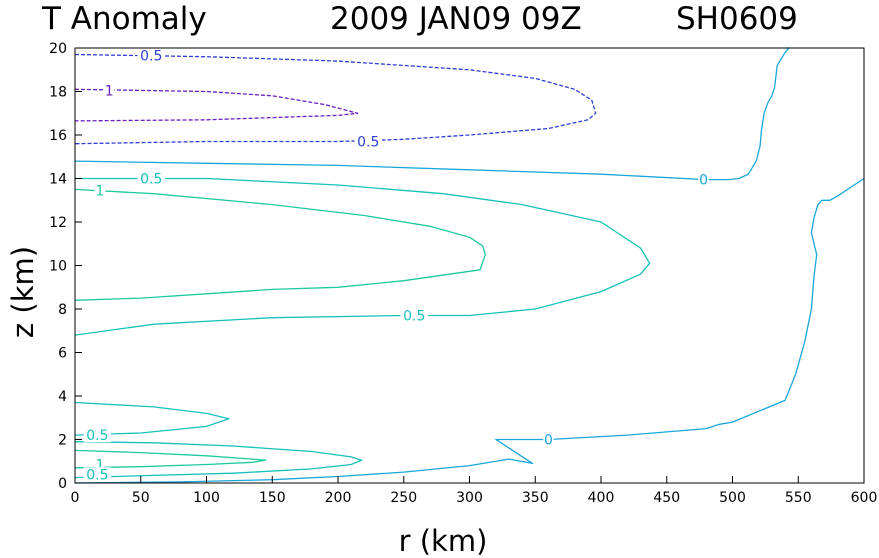  I want to click on x-tick-label: 150, so click(272, 498).